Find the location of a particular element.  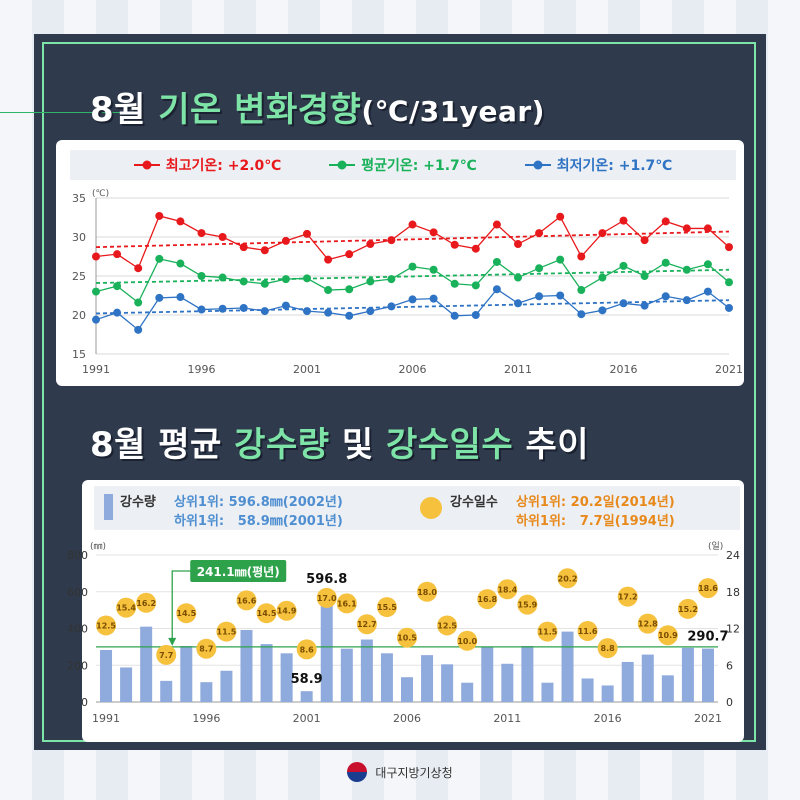

legend-rain-name: 강수량 is located at coordinates (138, 502).